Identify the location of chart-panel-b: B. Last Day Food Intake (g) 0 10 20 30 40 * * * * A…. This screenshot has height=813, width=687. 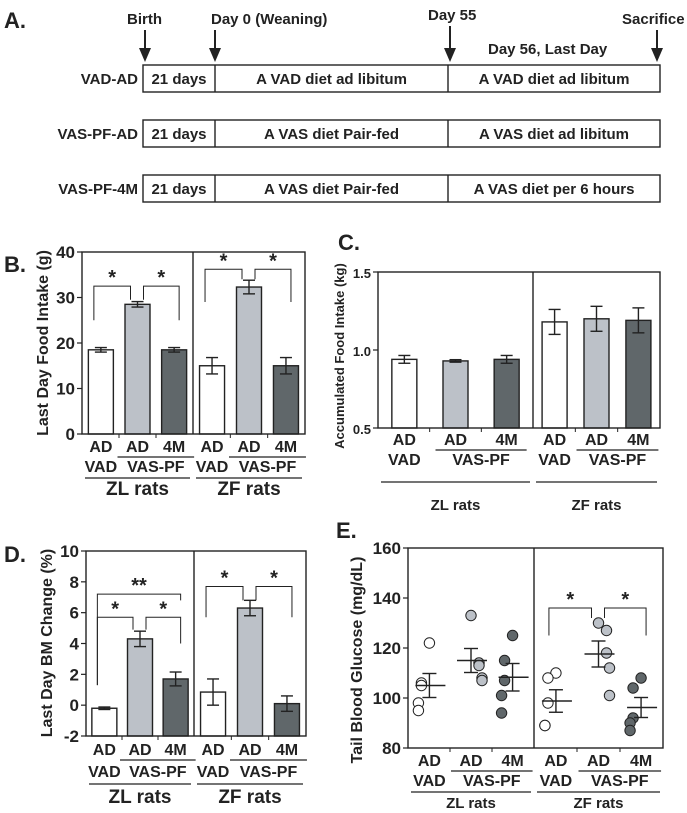
(155, 371).